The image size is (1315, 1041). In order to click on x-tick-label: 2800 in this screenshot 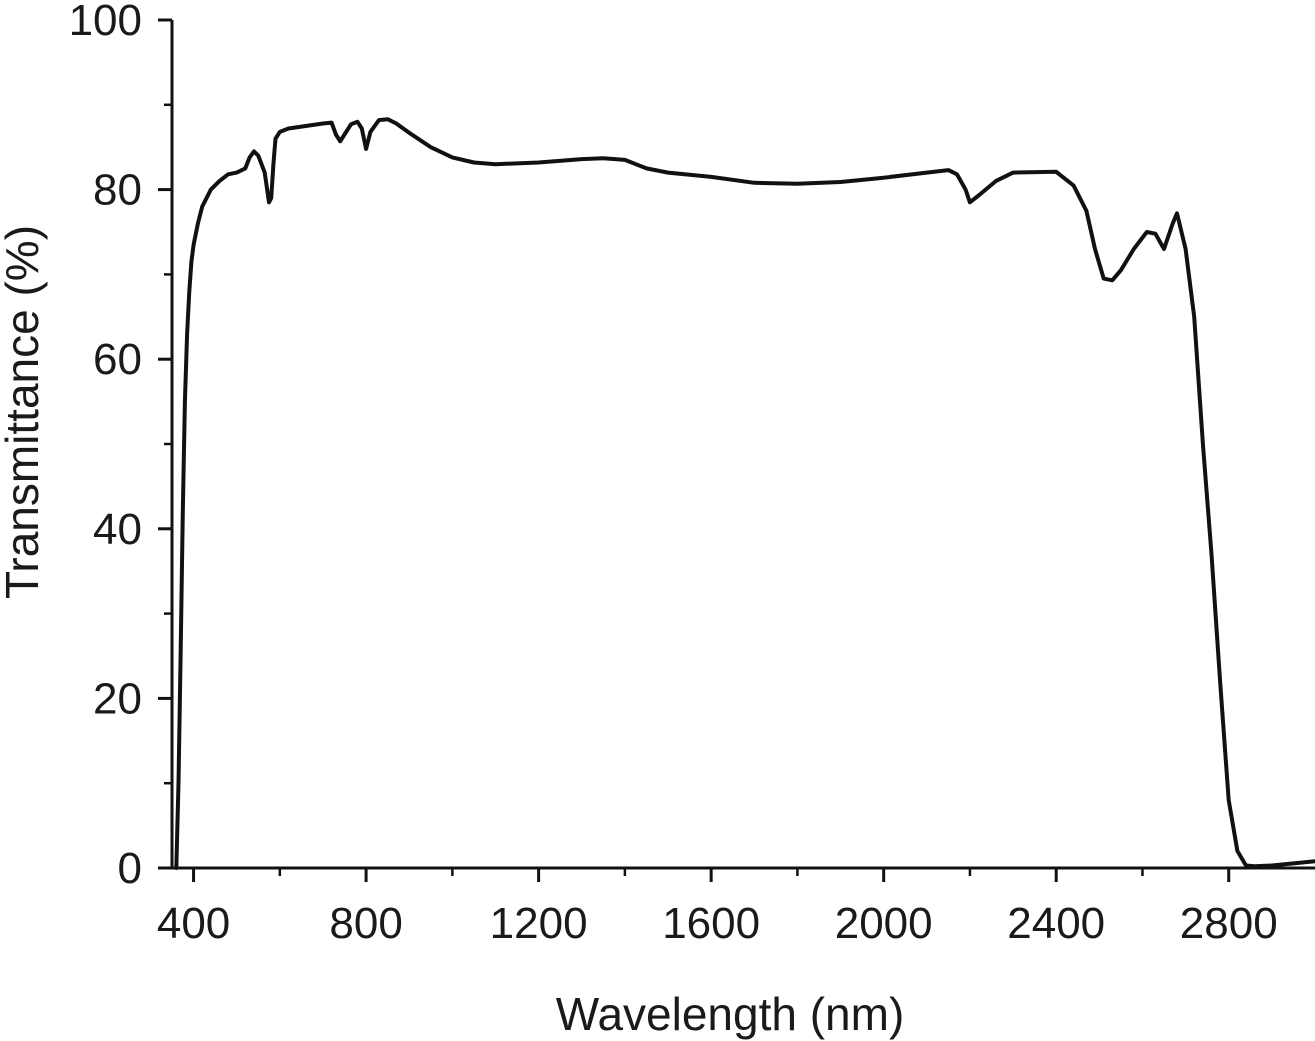, I will do `click(1229, 923)`.